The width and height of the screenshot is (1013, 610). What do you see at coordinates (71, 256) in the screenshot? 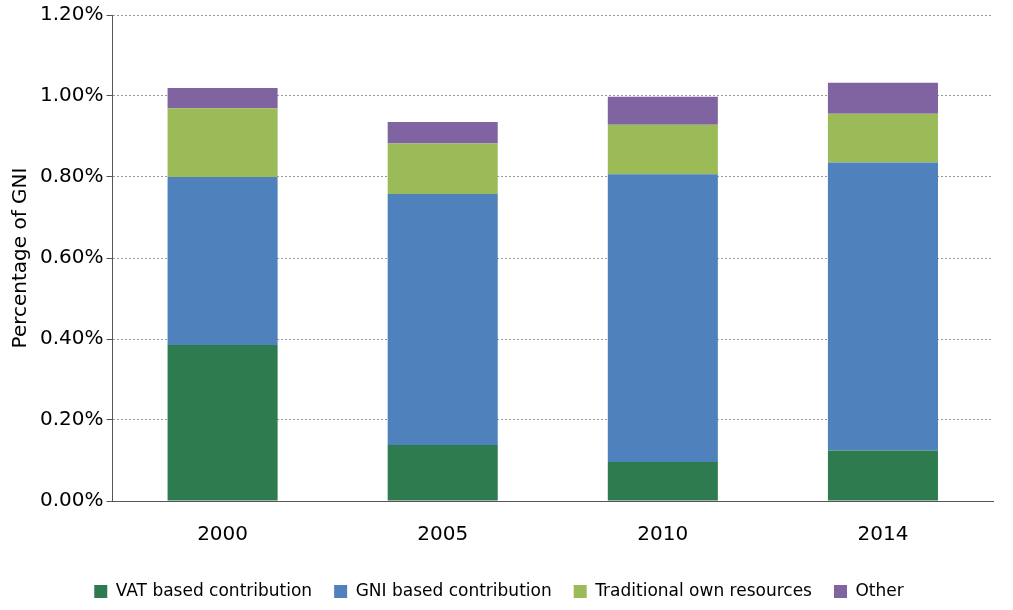
I see `y-tick-label: 0.60%` at bounding box center [71, 256].